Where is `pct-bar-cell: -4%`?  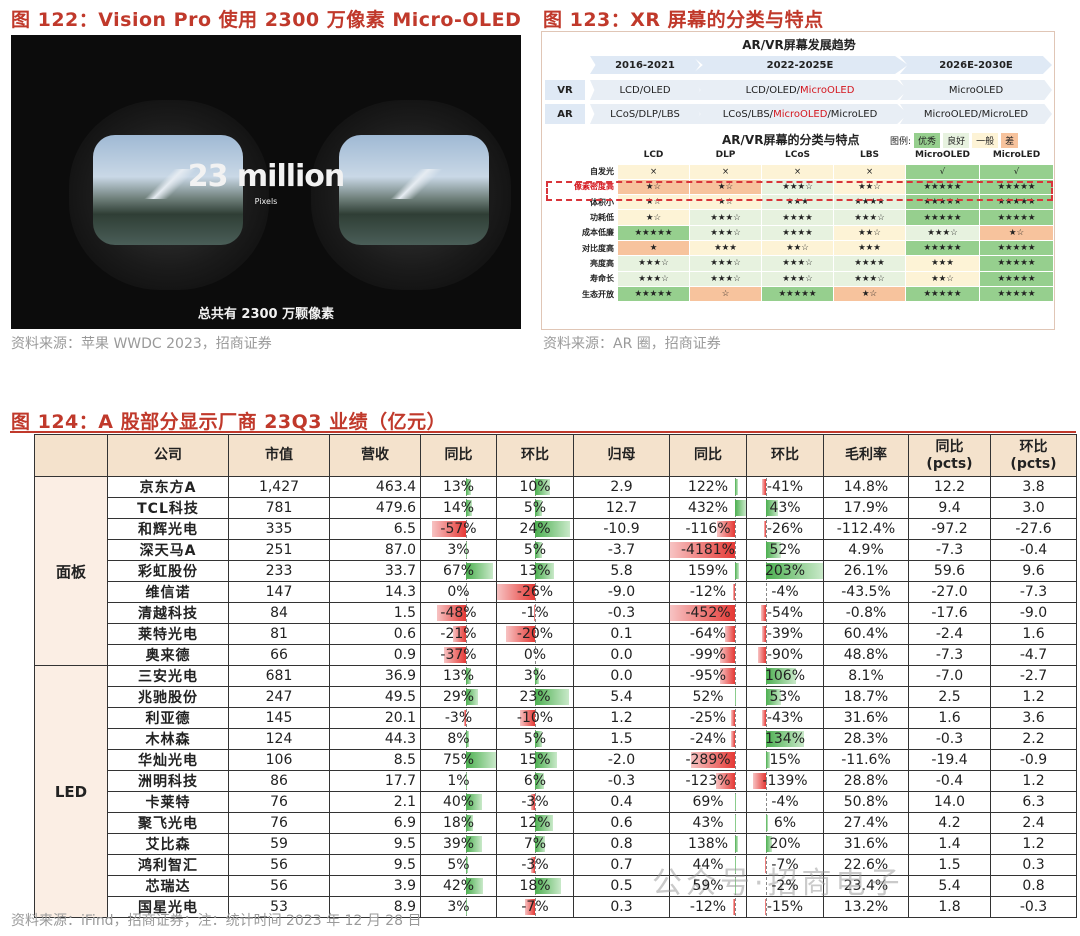 pct-bar-cell: -4% is located at coordinates (785, 802).